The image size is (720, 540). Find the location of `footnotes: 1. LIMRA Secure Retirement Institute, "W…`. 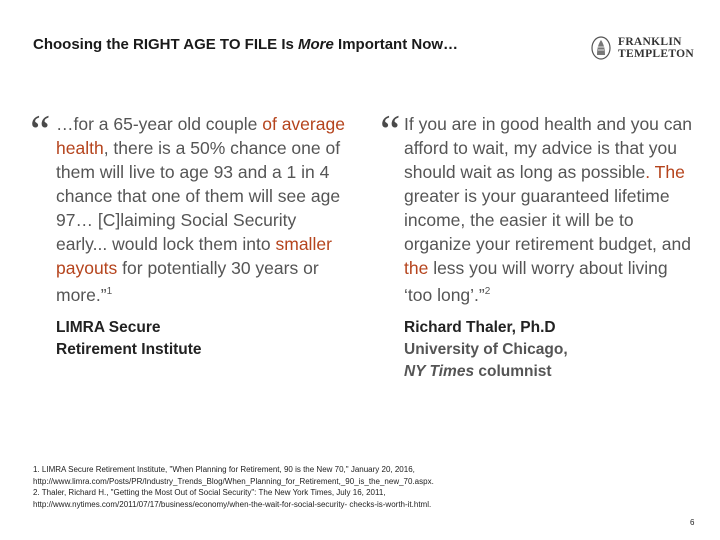

footnotes: 1. LIMRA Secure Retirement Institute, "W… is located at coordinates (363, 487).